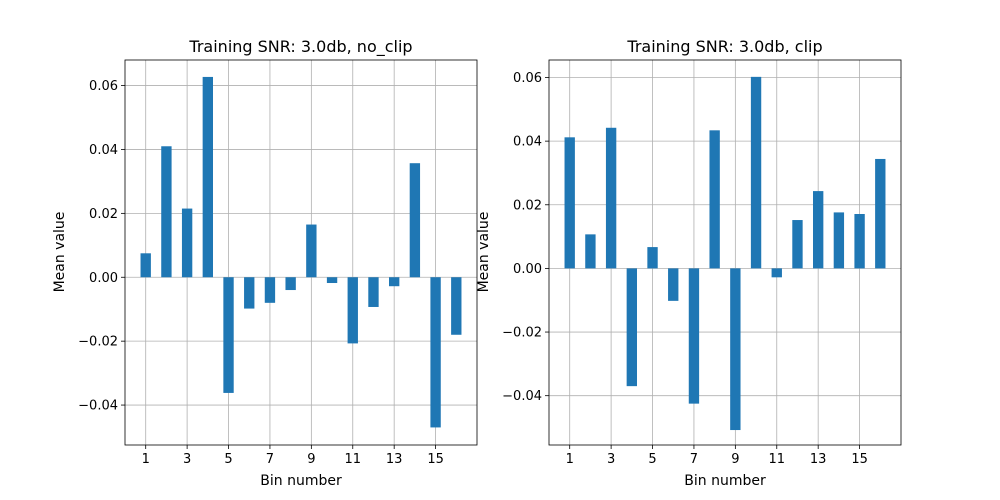 The width and height of the screenshot is (1000, 500). I want to click on plot-title: Training SNR: 3.0db, no_clip, so click(300, 47).